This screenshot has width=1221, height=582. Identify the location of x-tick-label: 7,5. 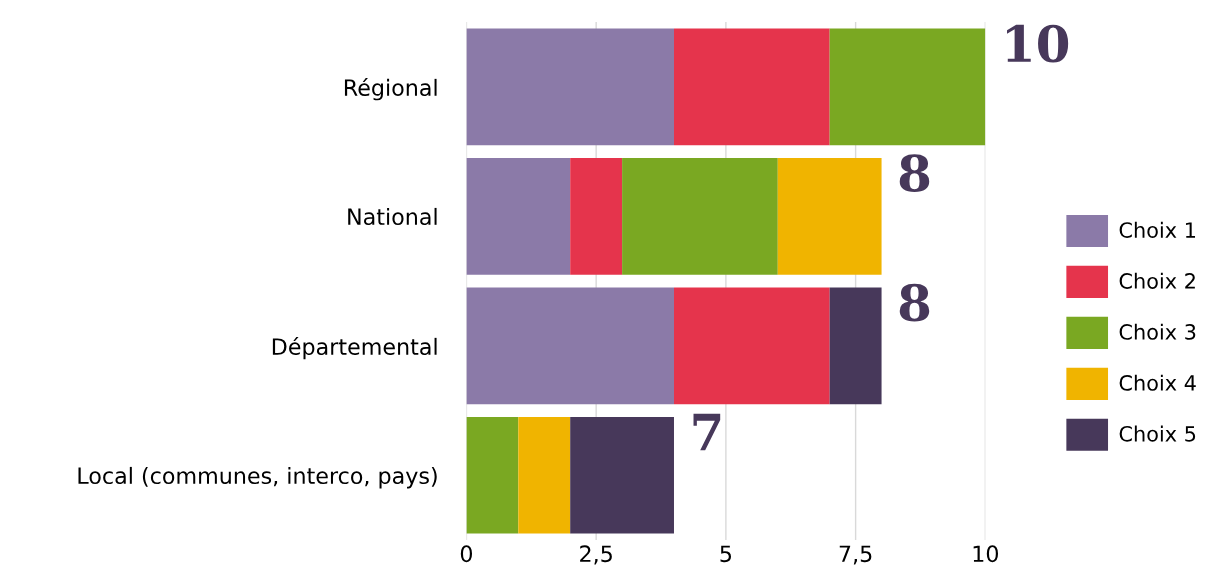
(855, 555).